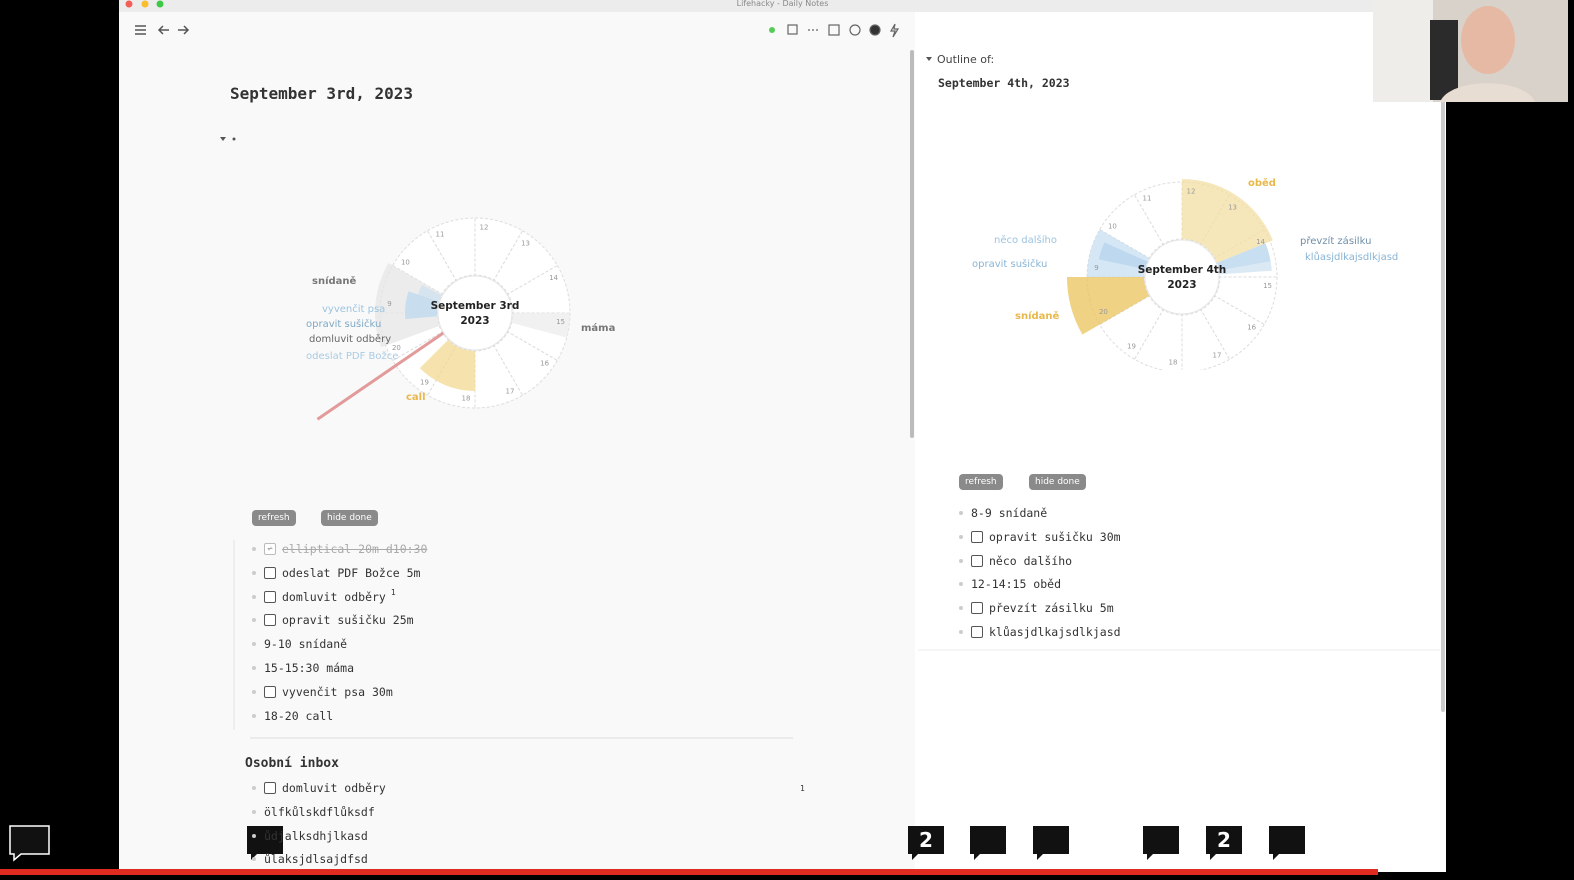 The image size is (1574, 880). I want to click on comment-count: 2, so click(926, 840).